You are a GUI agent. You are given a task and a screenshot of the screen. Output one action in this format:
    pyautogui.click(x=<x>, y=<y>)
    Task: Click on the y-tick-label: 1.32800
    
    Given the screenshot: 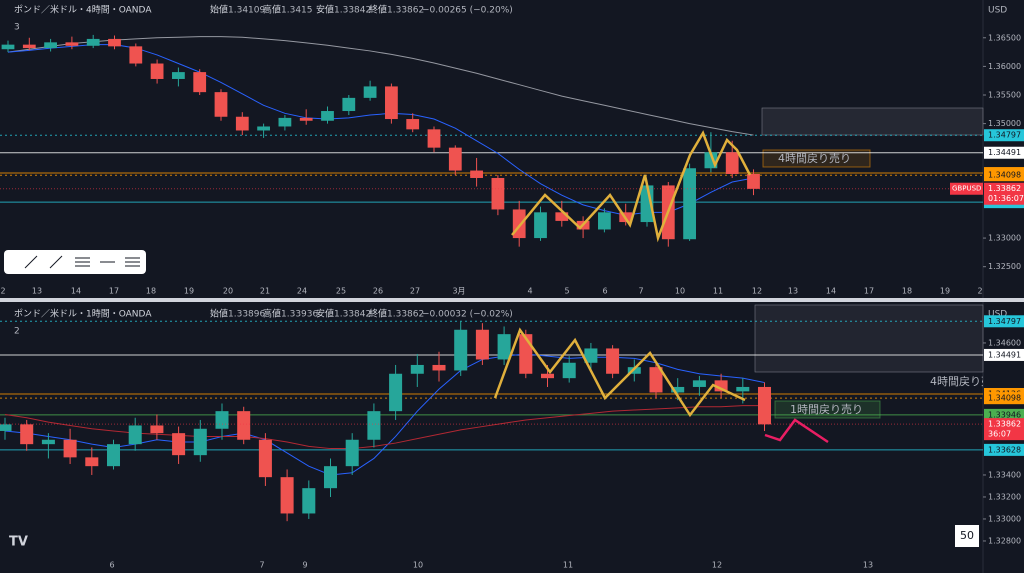 What is the action you would take?
    pyautogui.click(x=1004, y=540)
    